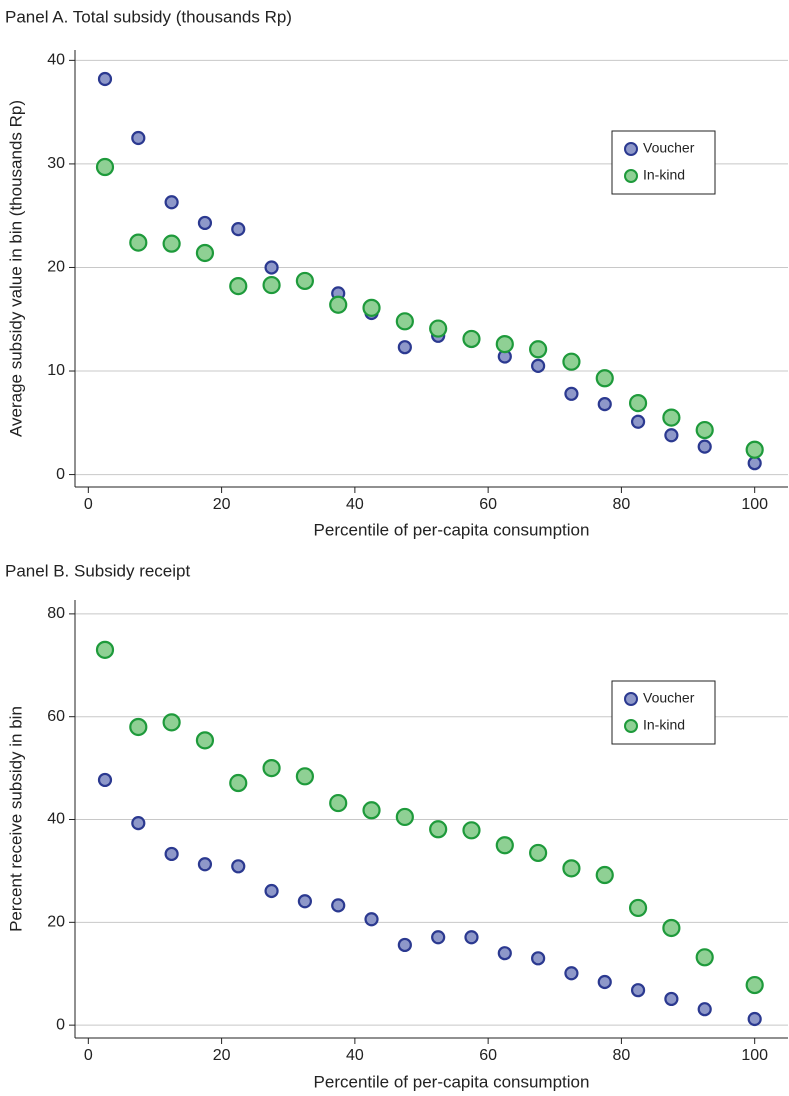  What do you see at coordinates (148, 16) in the screenshot?
I see `panel-title: Panel A. Total subsidy (thousands Rp)` at bounding box center [148, 16].